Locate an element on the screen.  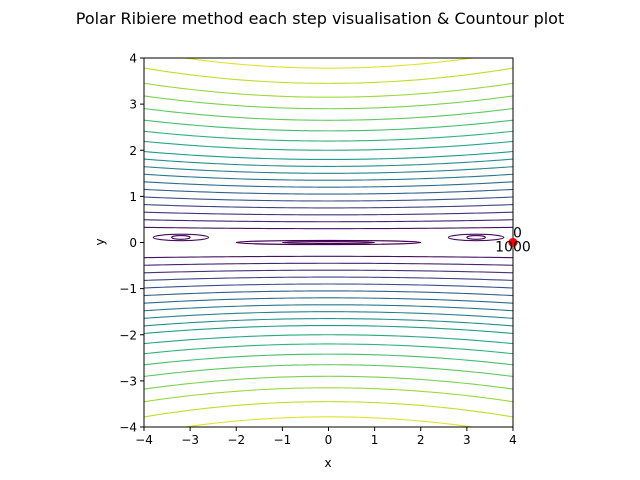
x-tick-label: 2 is located at coordinates (421, 440).